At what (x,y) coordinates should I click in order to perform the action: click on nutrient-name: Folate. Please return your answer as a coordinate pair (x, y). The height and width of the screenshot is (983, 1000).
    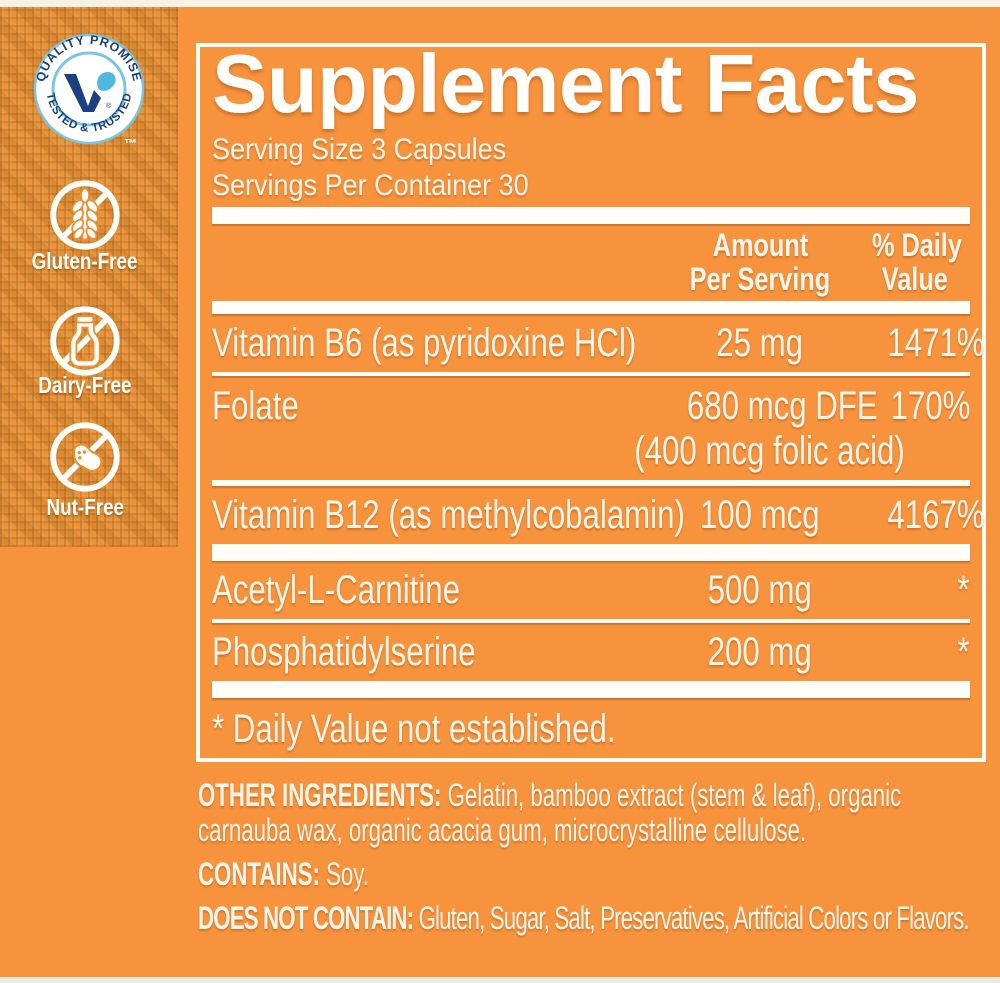
    Looking at the image, I should click on (255, 406).